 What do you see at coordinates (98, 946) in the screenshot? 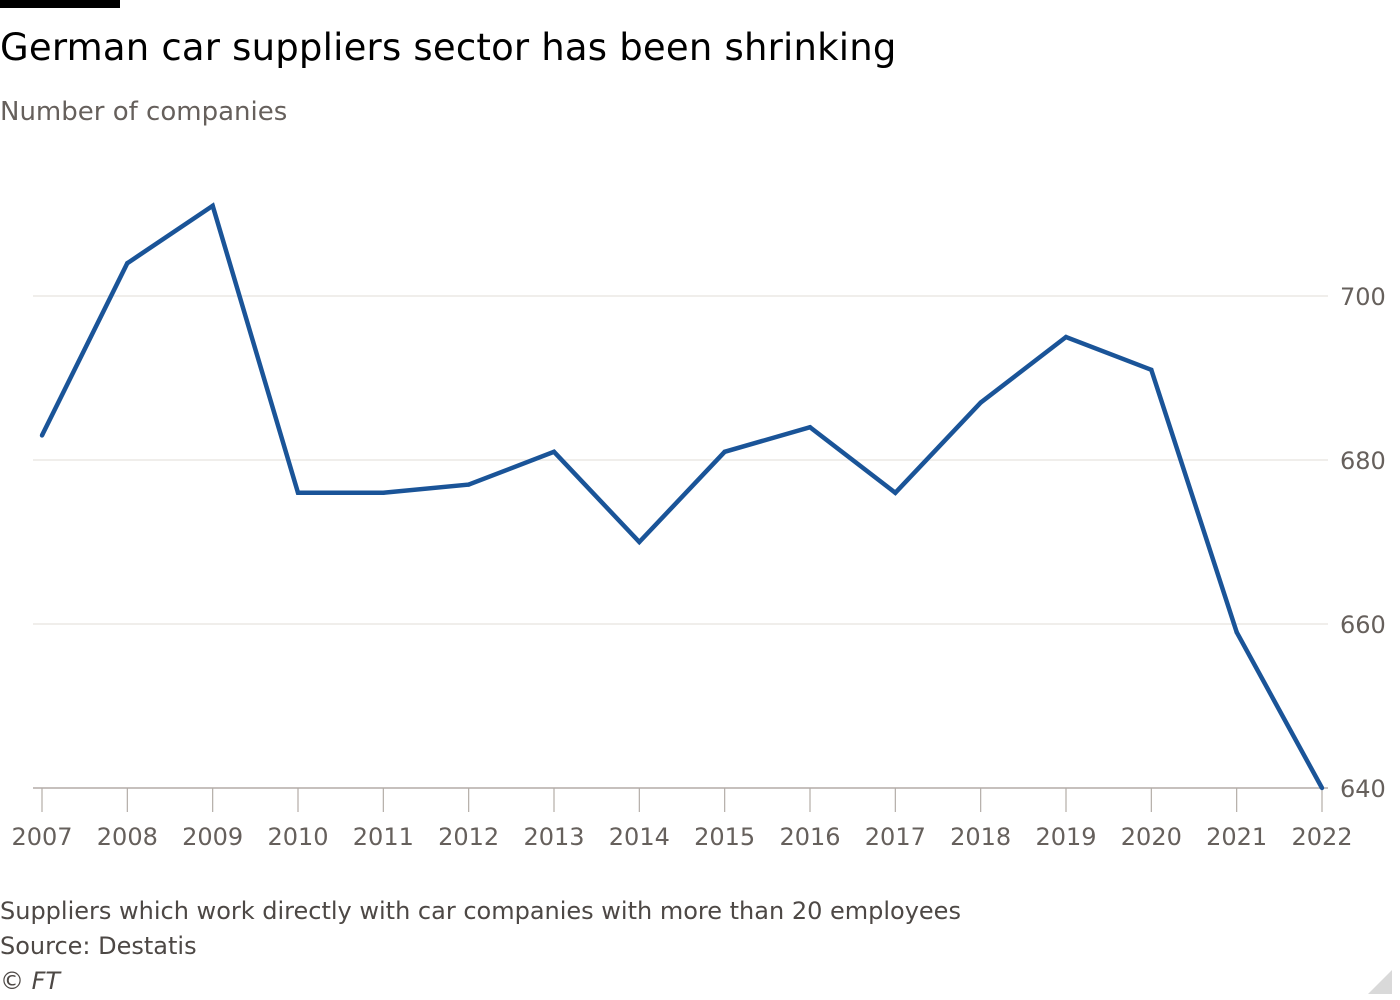
I see `chart-source: Source: Destatis` at bounding box center [98, 946].